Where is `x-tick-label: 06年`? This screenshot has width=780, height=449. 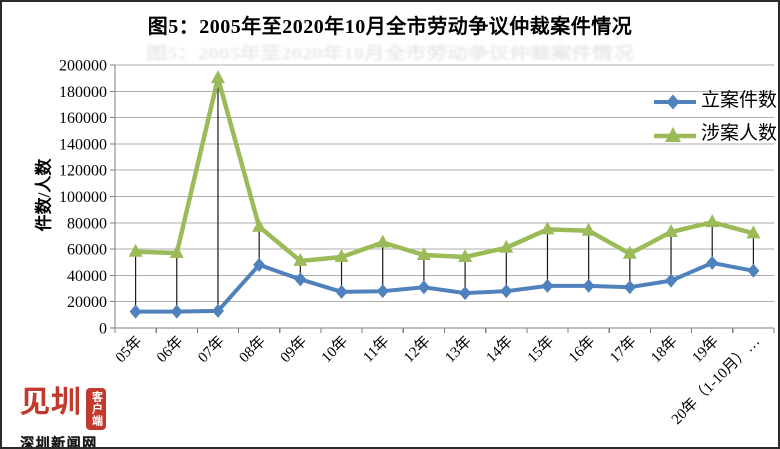
x-tick-label: 06年 is located at coordinates (169, 349).